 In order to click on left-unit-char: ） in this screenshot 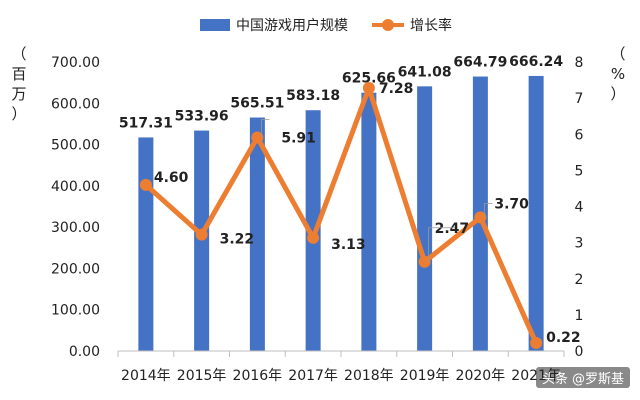, I will do `click(19, 114)`.